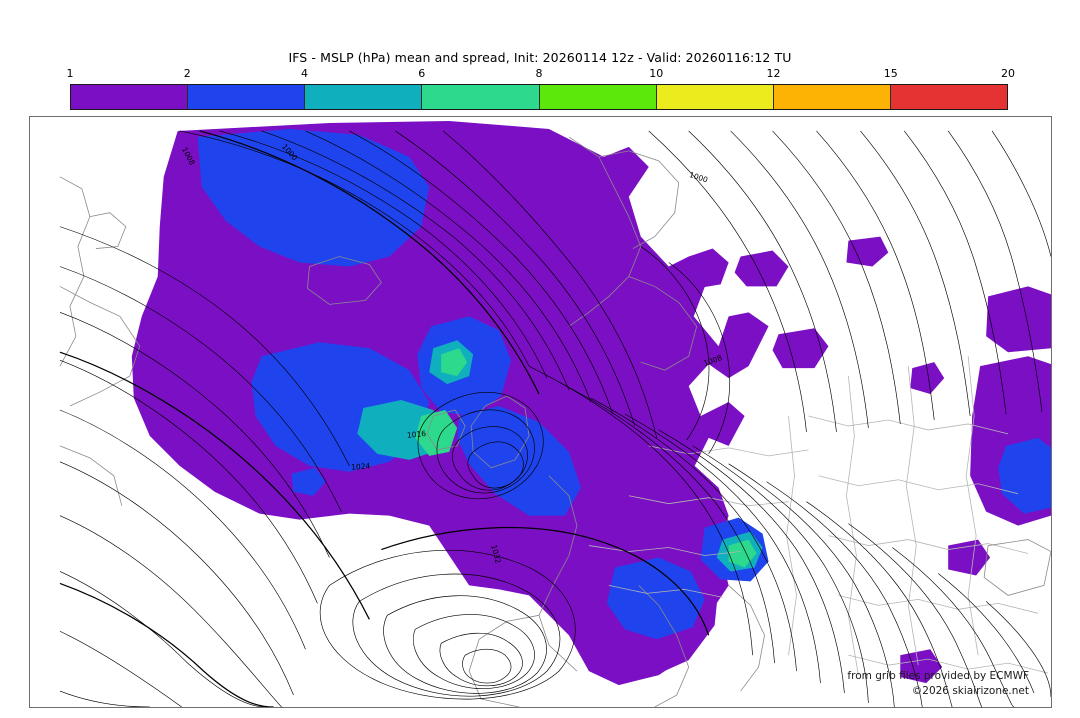  Describe the element at coordinates (890, 73) in the screenshot. I see `colorbar-tick-15: 15` at that location.